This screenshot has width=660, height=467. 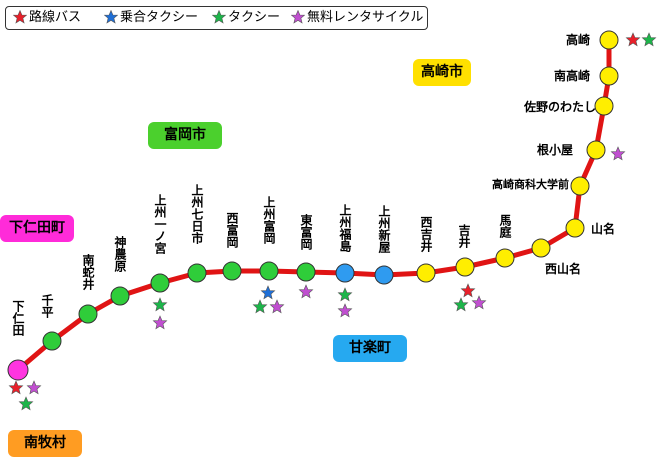 I want to click on city-label-takasaki: 高崎市, so click(x=442, y=72).